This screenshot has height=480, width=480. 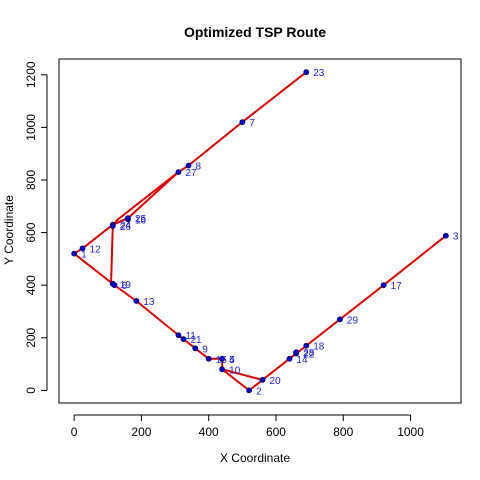 I want to click on city-label: 26, so click(x=126, y=227).